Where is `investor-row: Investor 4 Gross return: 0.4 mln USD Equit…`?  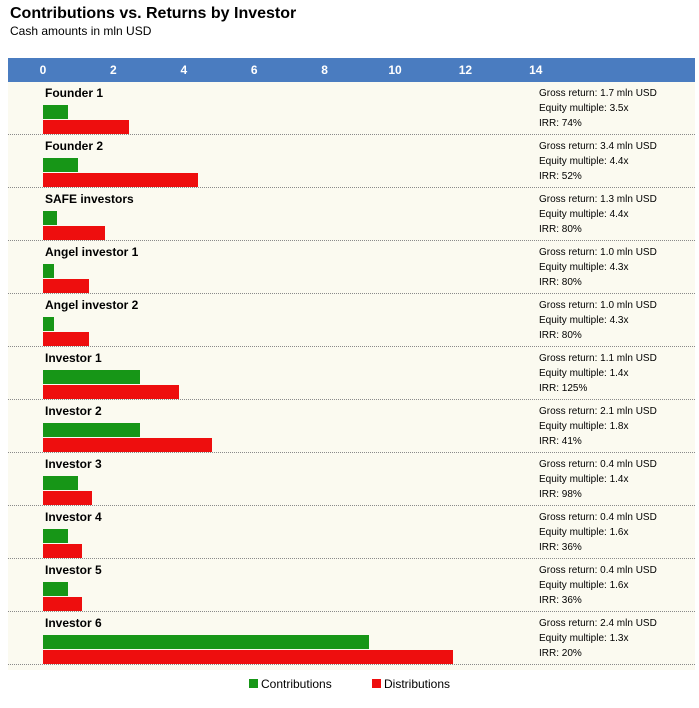
investor-row: Investor 4 Gross return: 0.4 mln USD Equit… is located at coordinates (351, 532).